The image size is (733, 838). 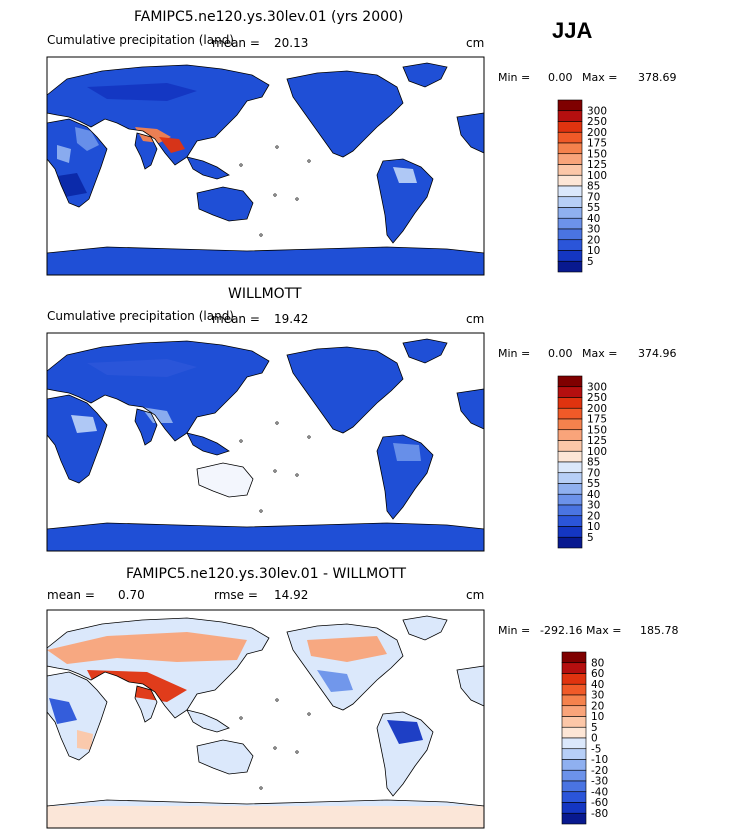 What do you see at coordinates (597, 663) in the screenshot?
I see `colorbar-3-label-1: 80` at bounding box center [597, 663].